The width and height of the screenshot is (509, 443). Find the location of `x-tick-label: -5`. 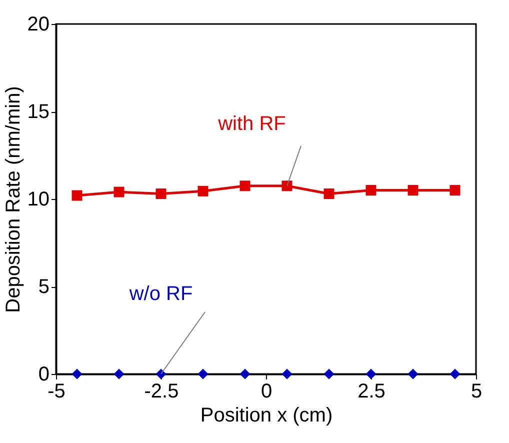

x-tick-label: -5 is located at coordinates (57, 391).